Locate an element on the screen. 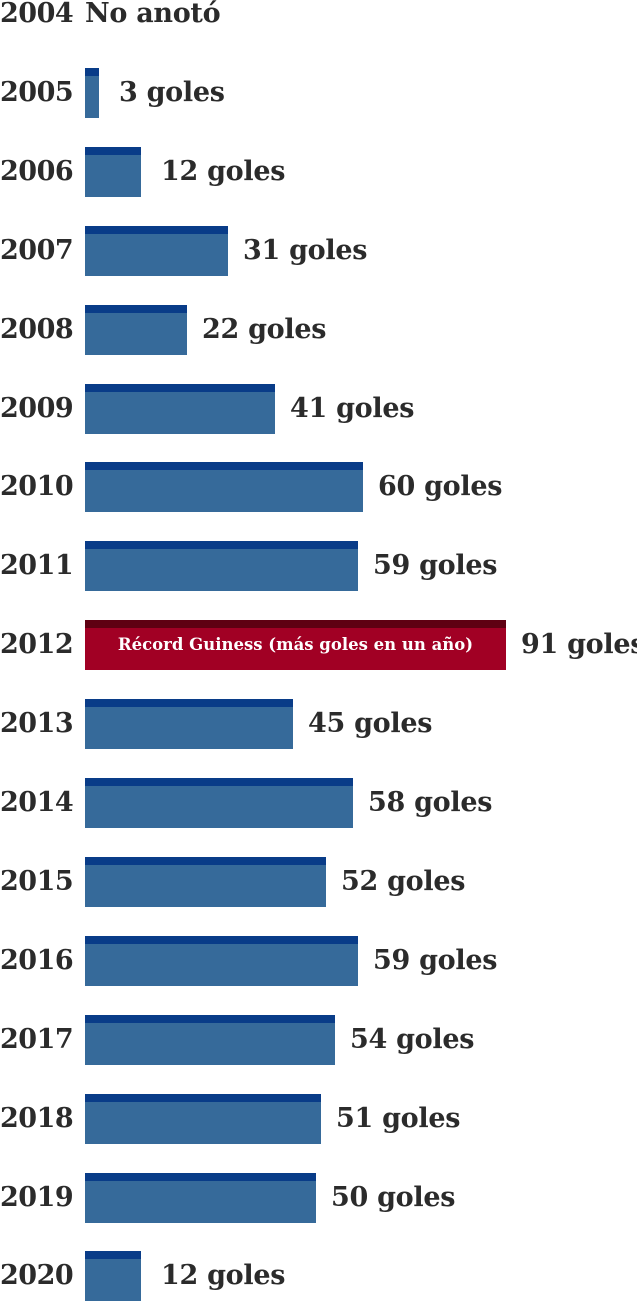 The image size is (637, 1301). bar-row-2007: 2007 31 goles is located at coordinates (318, 250).